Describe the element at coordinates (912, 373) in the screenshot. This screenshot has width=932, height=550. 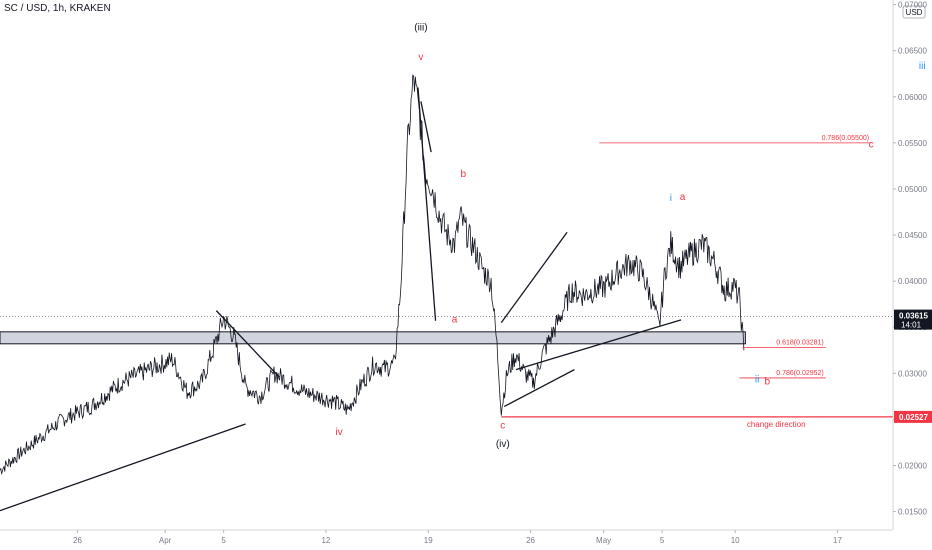
I see `price-tick-label: 0.03000` at that location.